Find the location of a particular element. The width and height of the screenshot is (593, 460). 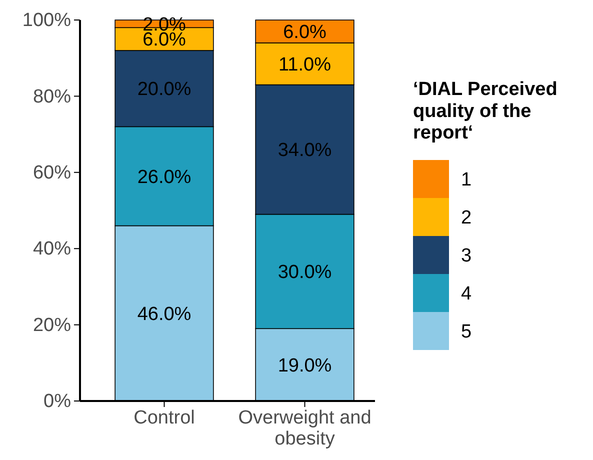

data-label: 46.0% is located at coordinates (164, 315).